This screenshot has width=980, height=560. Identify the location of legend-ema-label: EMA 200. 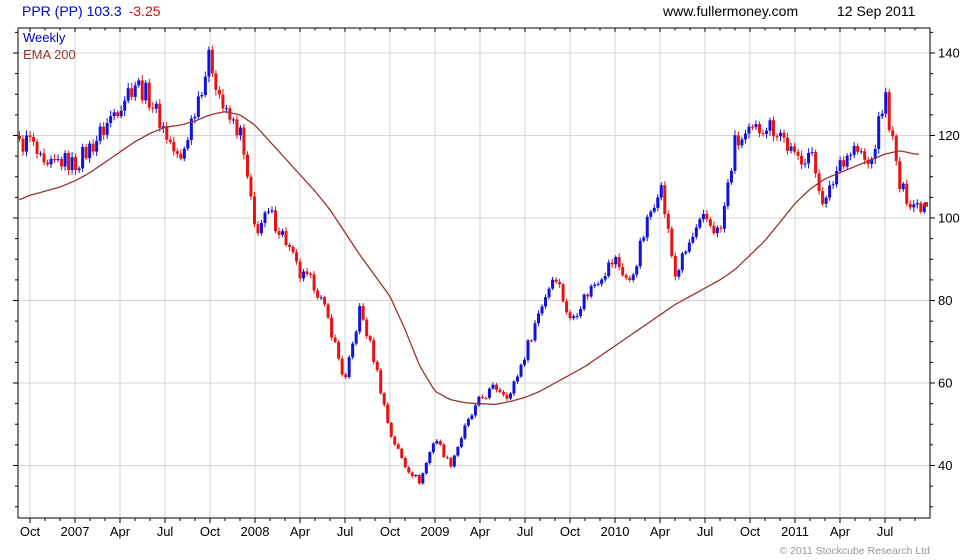
(49, 54).